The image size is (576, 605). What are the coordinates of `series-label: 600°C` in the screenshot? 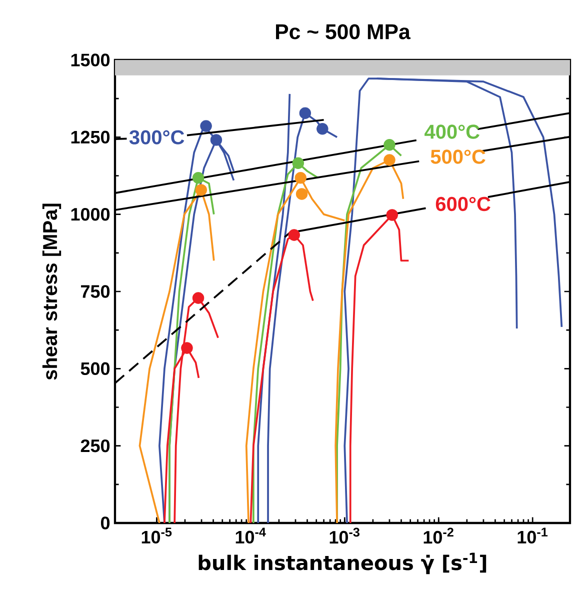 It's located at (463, 204).